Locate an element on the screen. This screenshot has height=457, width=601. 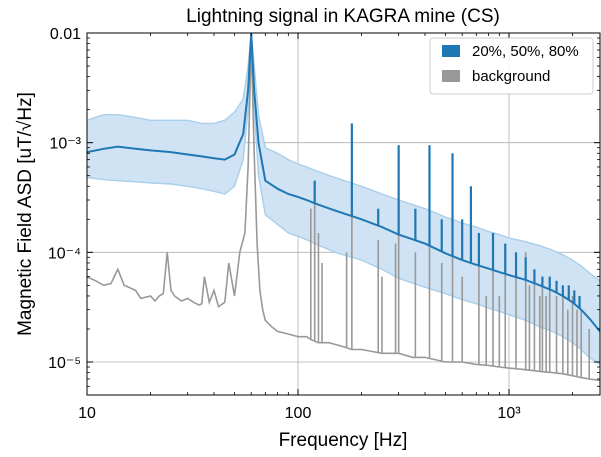
legend-frame is located at coordinates (511, 66).